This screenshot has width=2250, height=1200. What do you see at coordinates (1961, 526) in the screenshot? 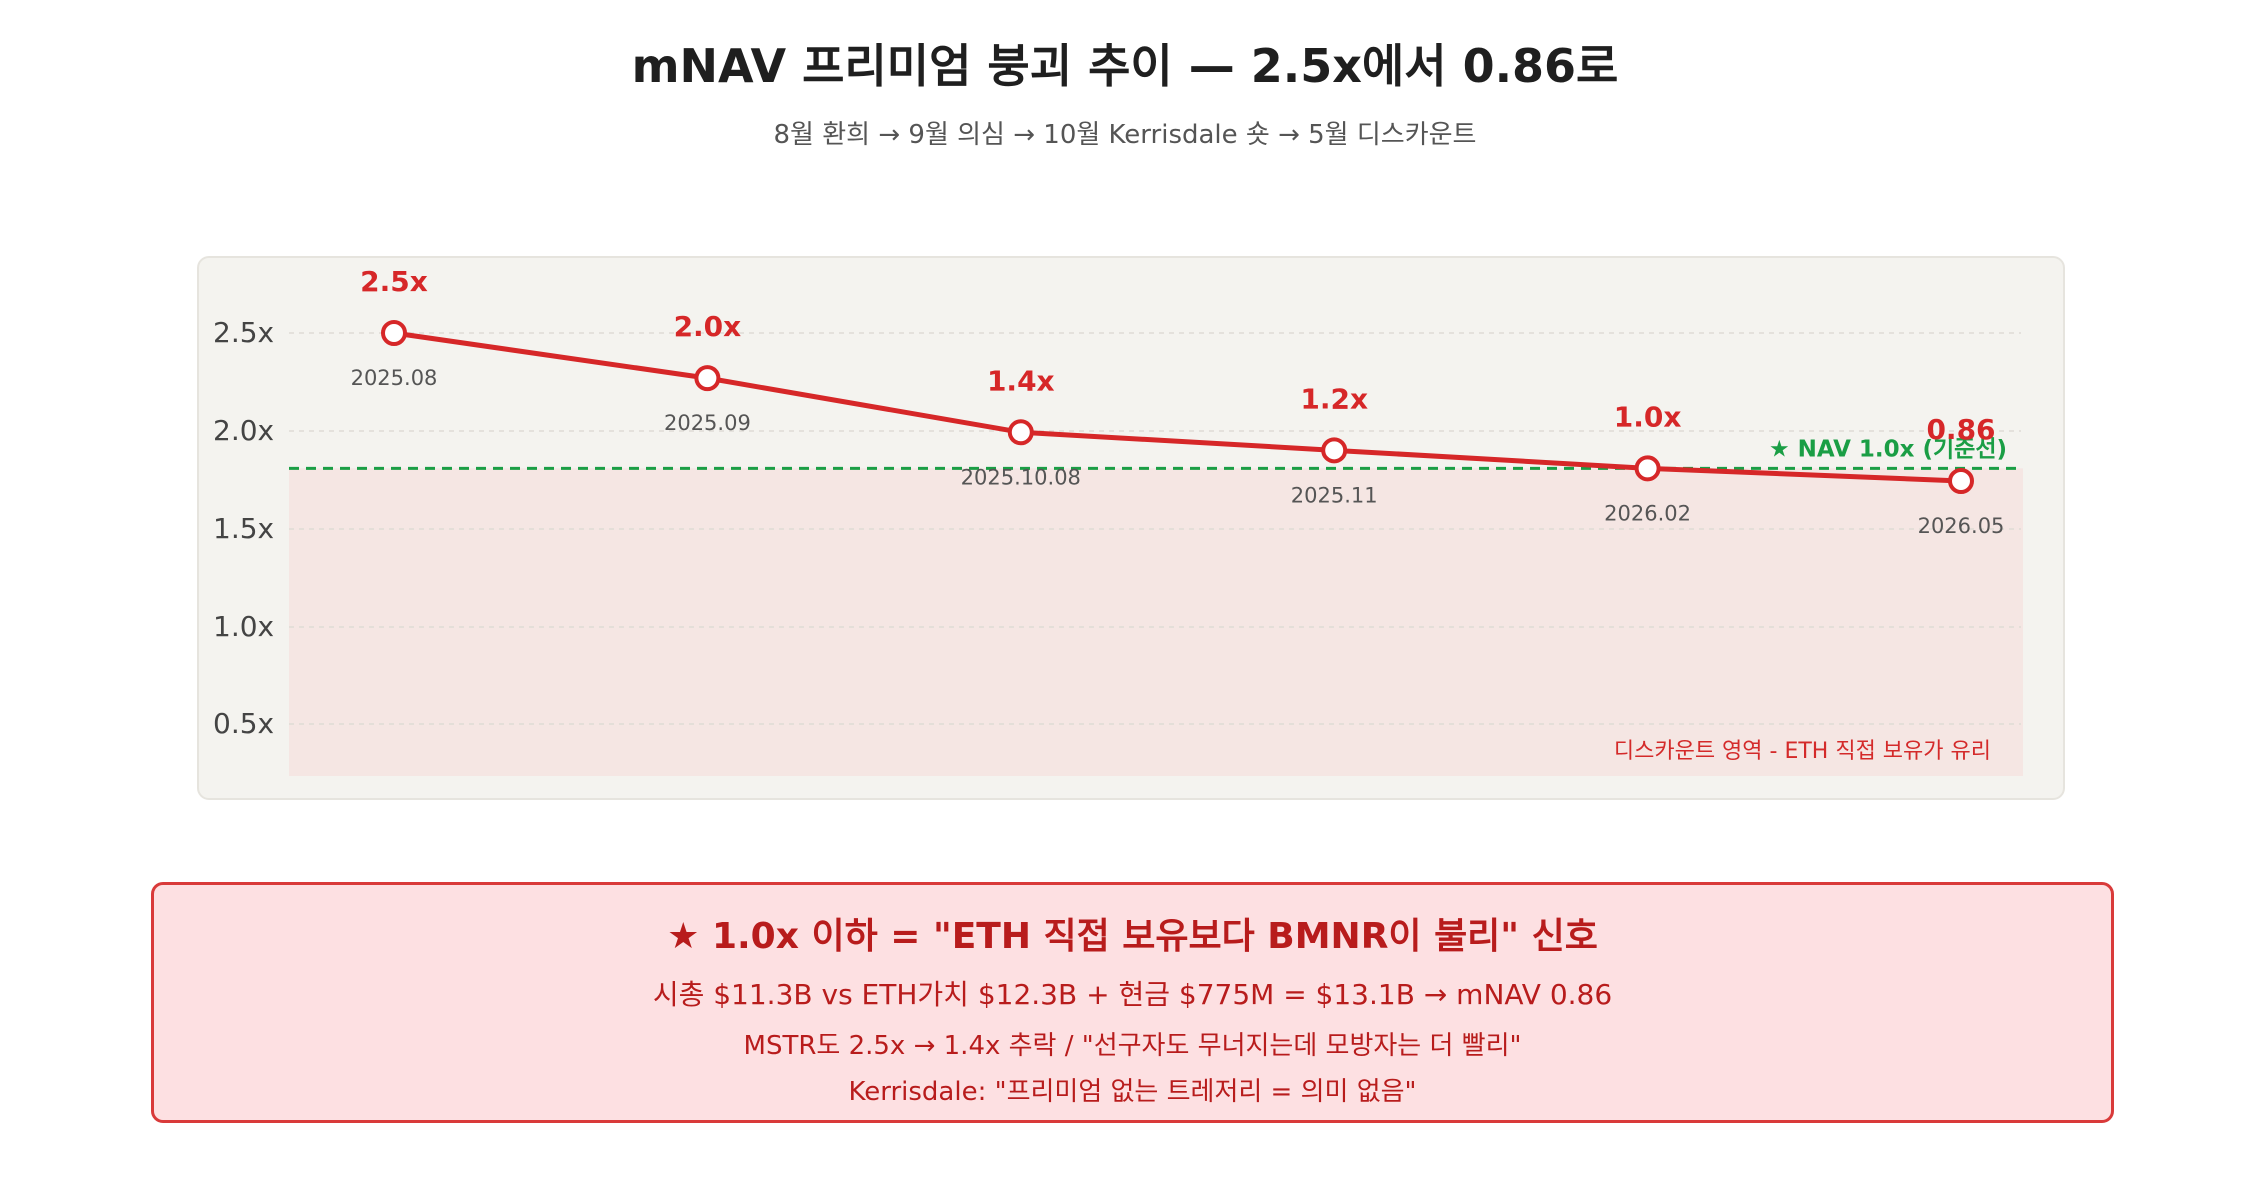
I see `x-date-label: 2026.05` at bounding box center [1961, 526].